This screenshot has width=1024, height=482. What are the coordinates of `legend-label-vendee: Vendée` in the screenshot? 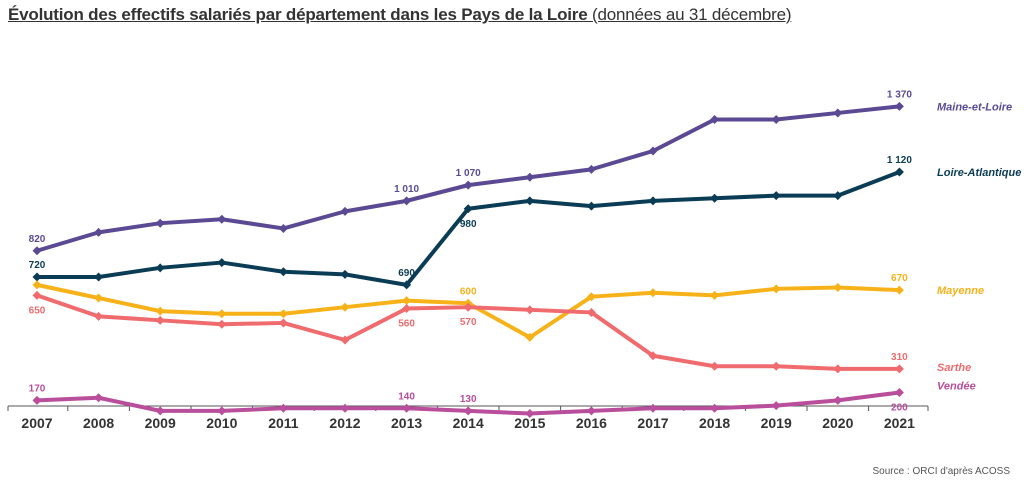 It's located at (956, 387).